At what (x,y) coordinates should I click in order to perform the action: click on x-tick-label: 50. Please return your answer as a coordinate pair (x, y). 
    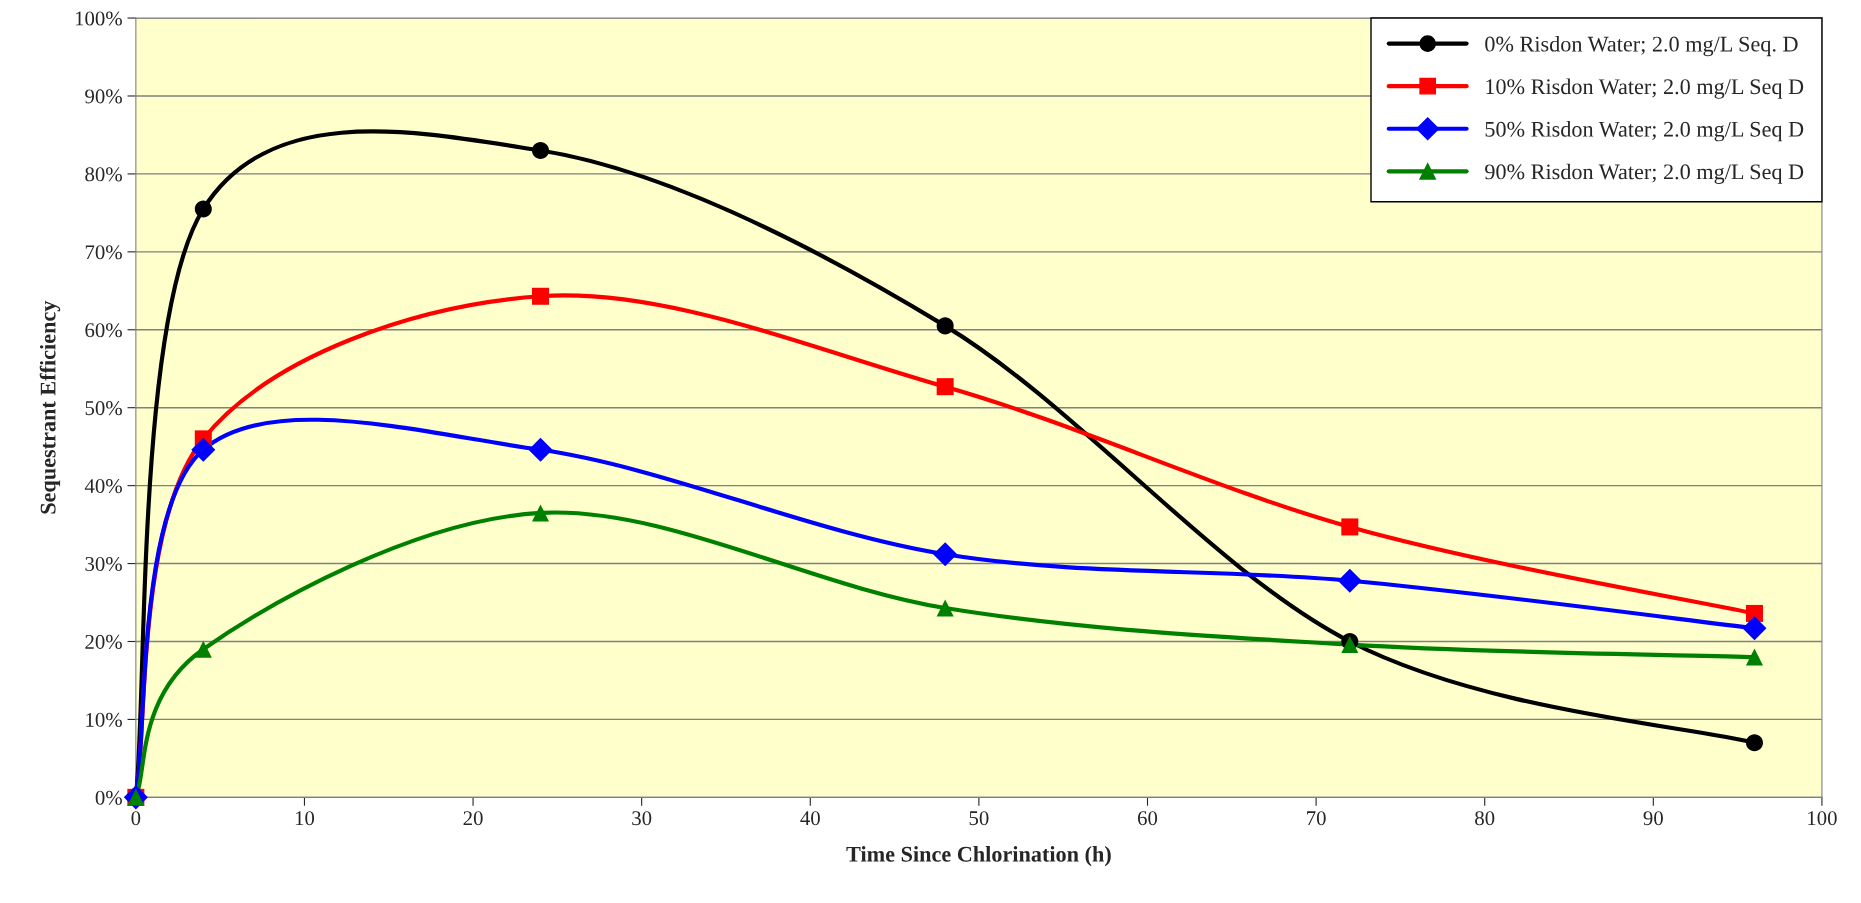
    Looking at the image, I should click on (979, 818).